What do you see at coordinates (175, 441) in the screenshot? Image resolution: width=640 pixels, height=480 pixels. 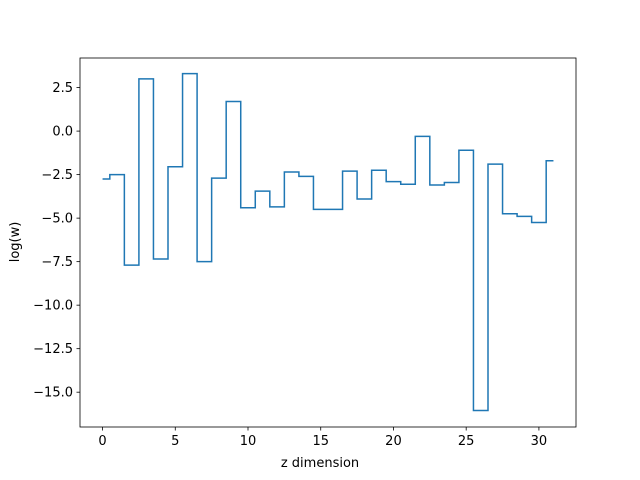 I see `x-tick-label-1: 5` at bounding box center [175, 441].